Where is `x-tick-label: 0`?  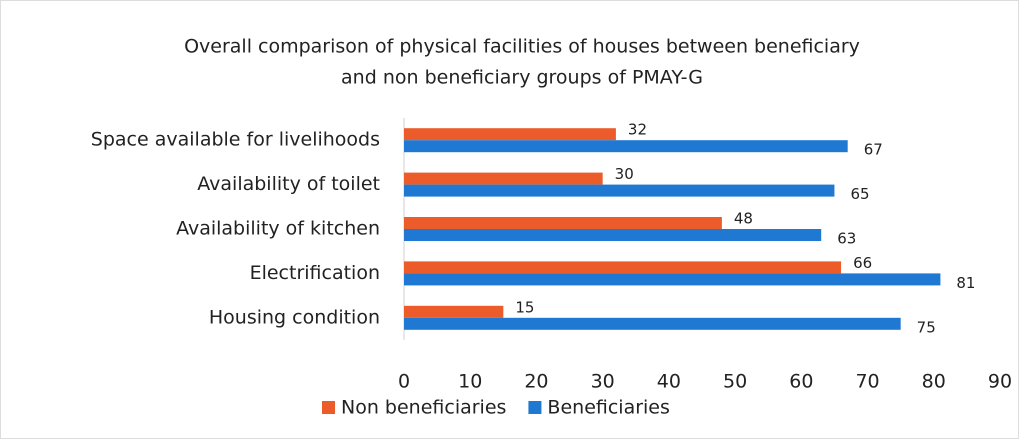 x-tick-label: 0 is located at coordinates (404, 382).